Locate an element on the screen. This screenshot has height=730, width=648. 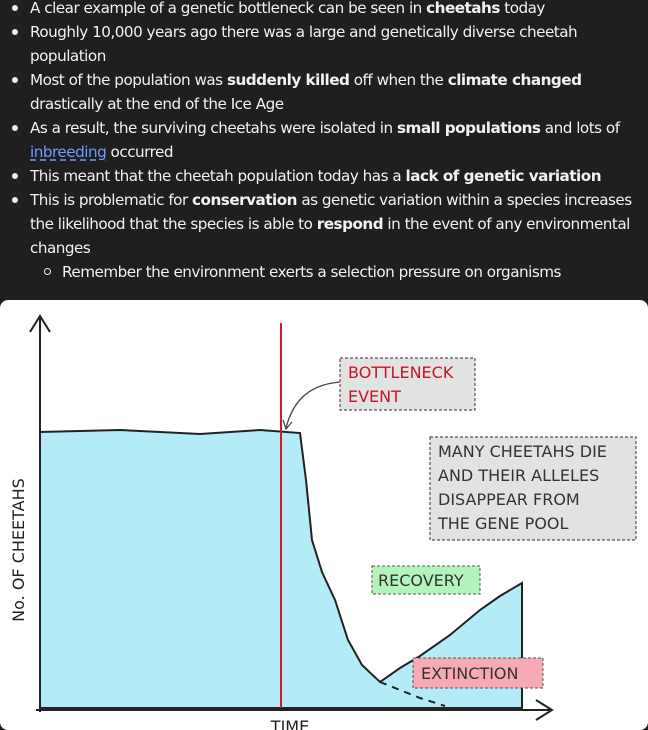
note-text: AND THEIR ALLELES is located at coordinates (518, 475).